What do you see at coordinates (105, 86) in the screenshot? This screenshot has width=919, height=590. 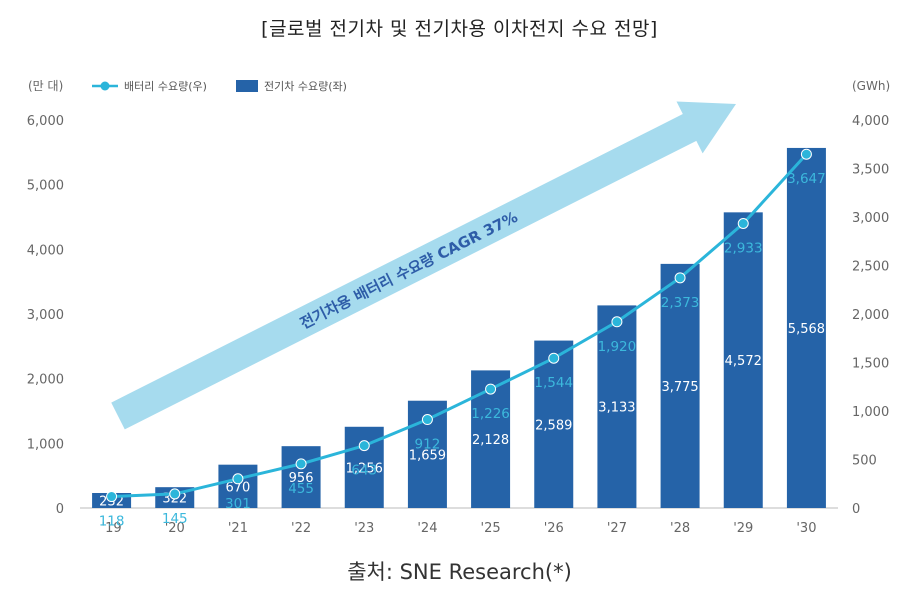 I see `legend-line-marker` at bounding box center [105, 86].